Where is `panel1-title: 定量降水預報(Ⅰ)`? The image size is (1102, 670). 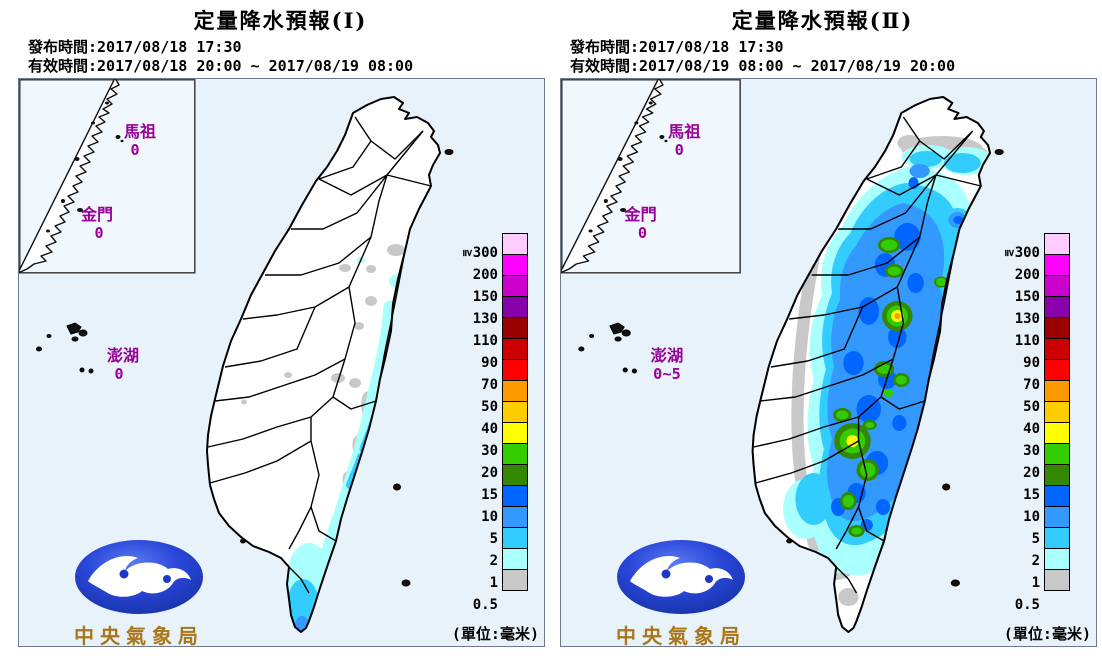 panel1-title: 定量降水預報(Ⅰ) is located at coordinates (280, 20).